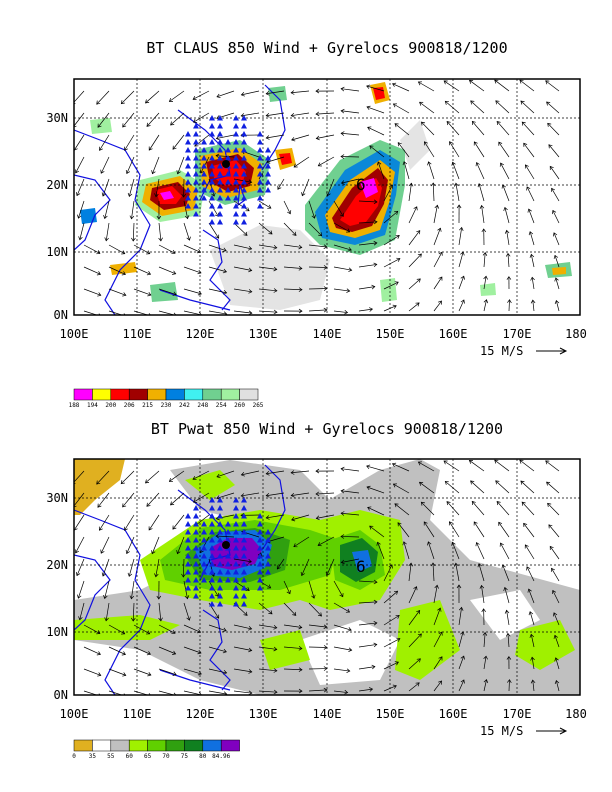 The width and height of the screenshot is (612, 792). I want to click on panel-1-y-ticks: 0N 10N 20N 30N, so click(57, 216).